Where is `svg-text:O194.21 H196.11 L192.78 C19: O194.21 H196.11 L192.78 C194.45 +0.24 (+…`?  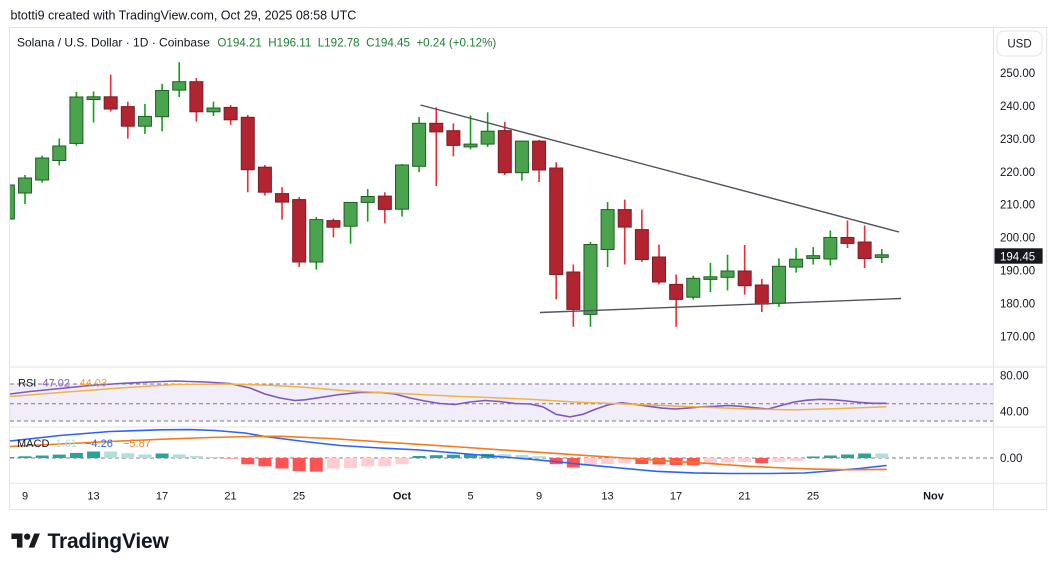 svg-text:O194.21 H196.11 L192.78 C19: O194.21 H196.11 L192.78 C194.45 +0.24 (+… is located at coordinates (356, 43).